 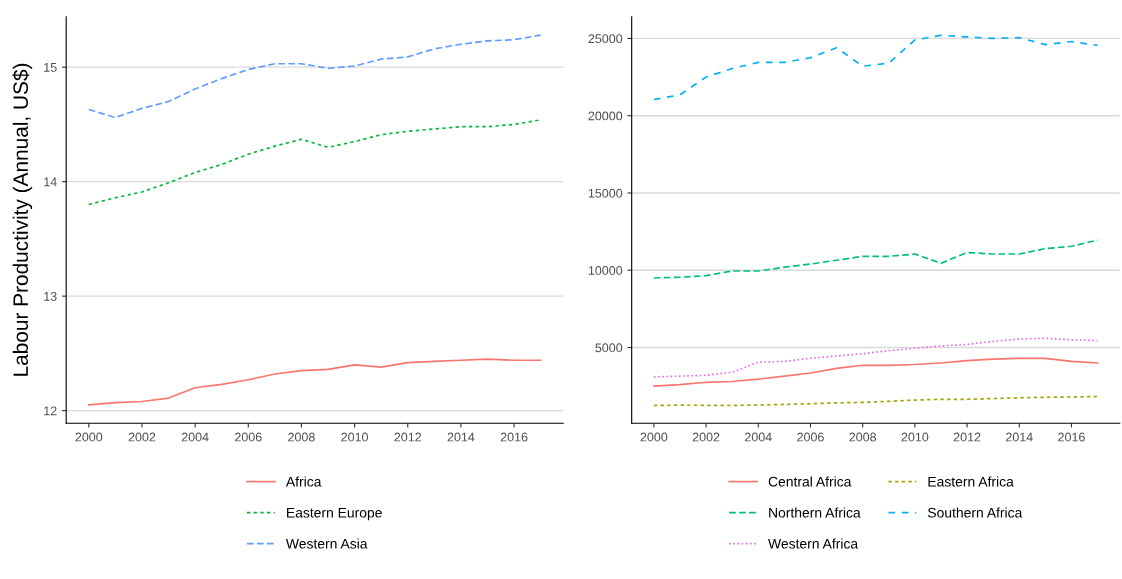 I want to click on y-axis-title: Labour Productivity (Annual, US$), so click(x=22, y=219).